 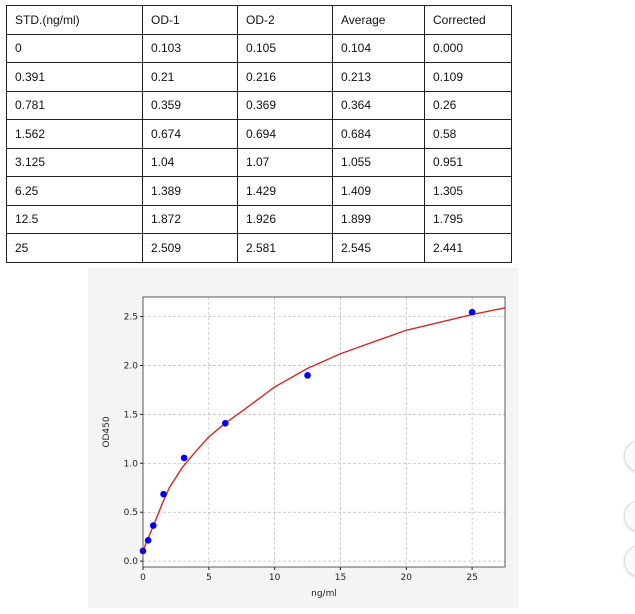 I want to click on table-row: 1.562 0.674 0.694 0.684 0.58, so click(x=259, y=134).